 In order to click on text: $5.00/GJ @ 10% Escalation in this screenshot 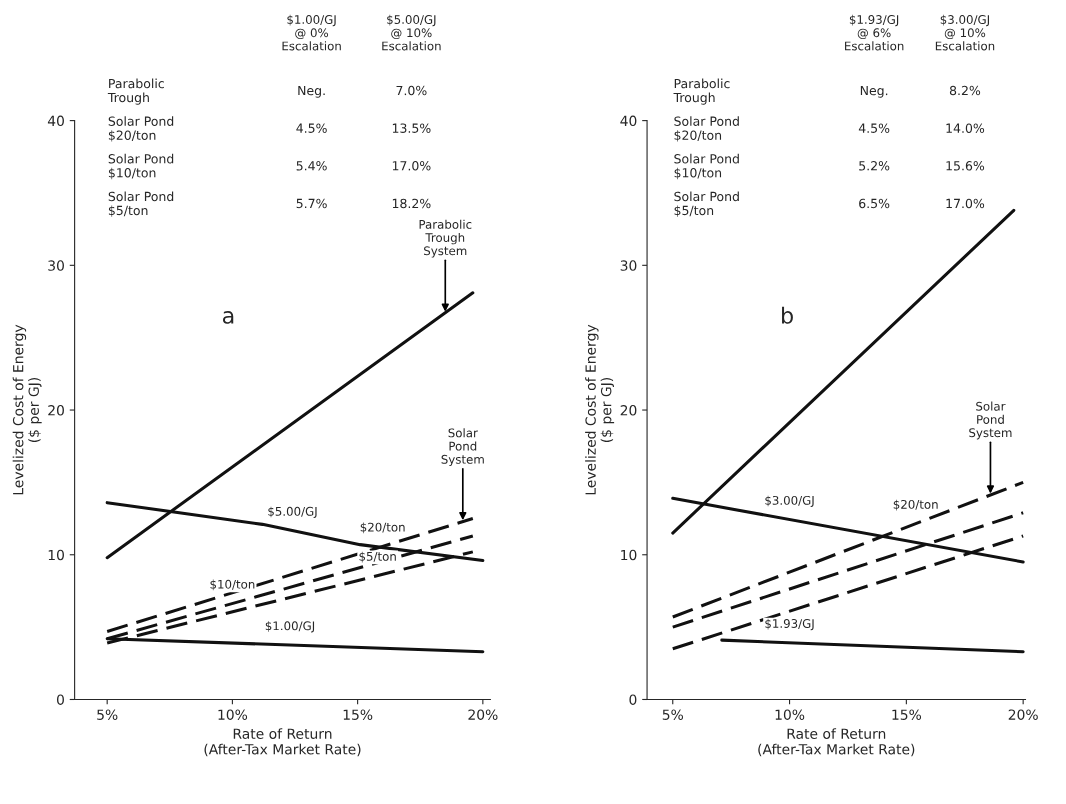, I will do `click(411, 32)`.